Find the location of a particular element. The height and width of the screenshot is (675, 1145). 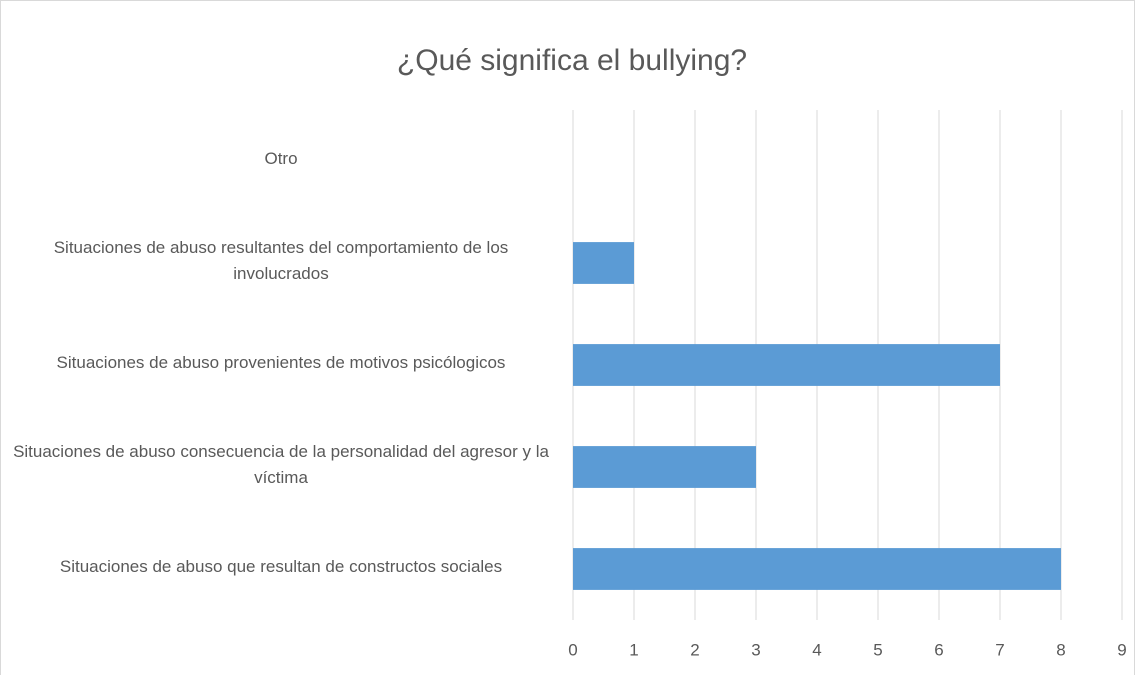

x-tick-label: 3 is located at coordinates (755, 649).